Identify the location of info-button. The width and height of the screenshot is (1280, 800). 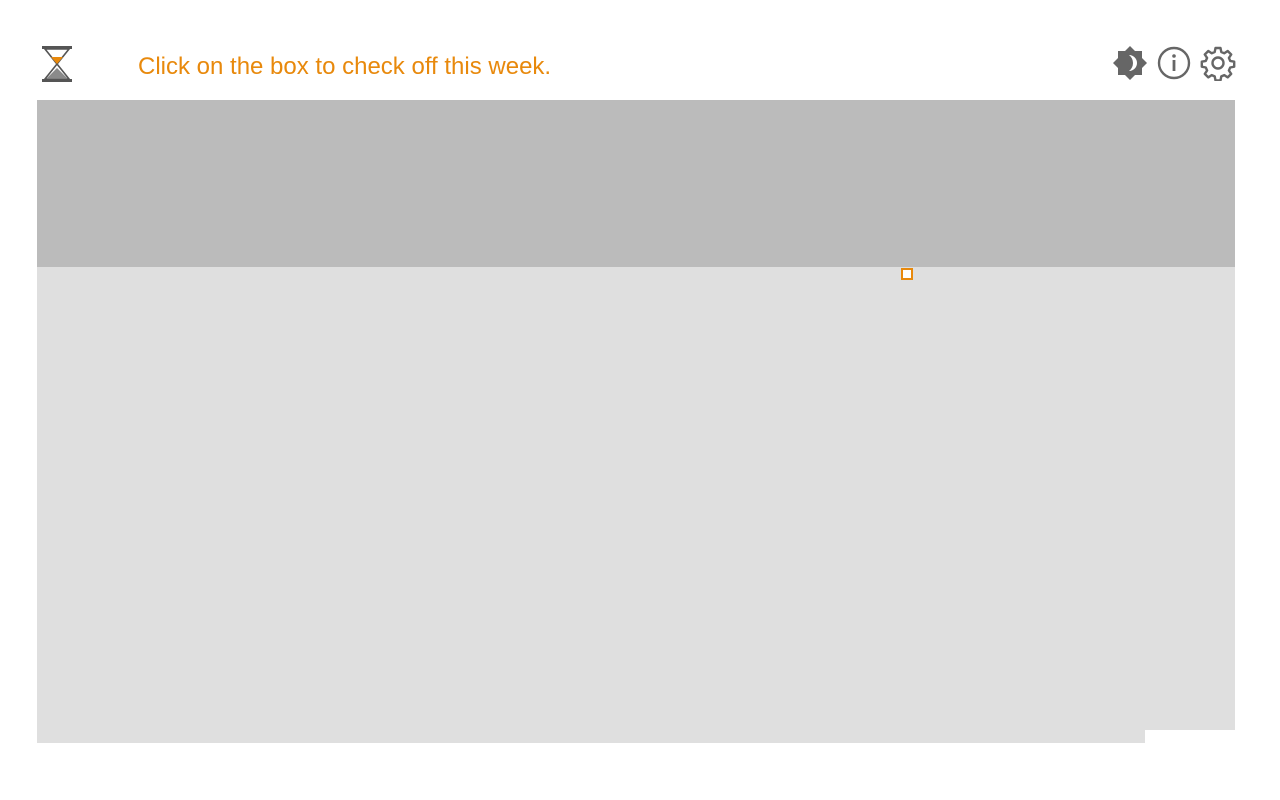
(1174, 63).